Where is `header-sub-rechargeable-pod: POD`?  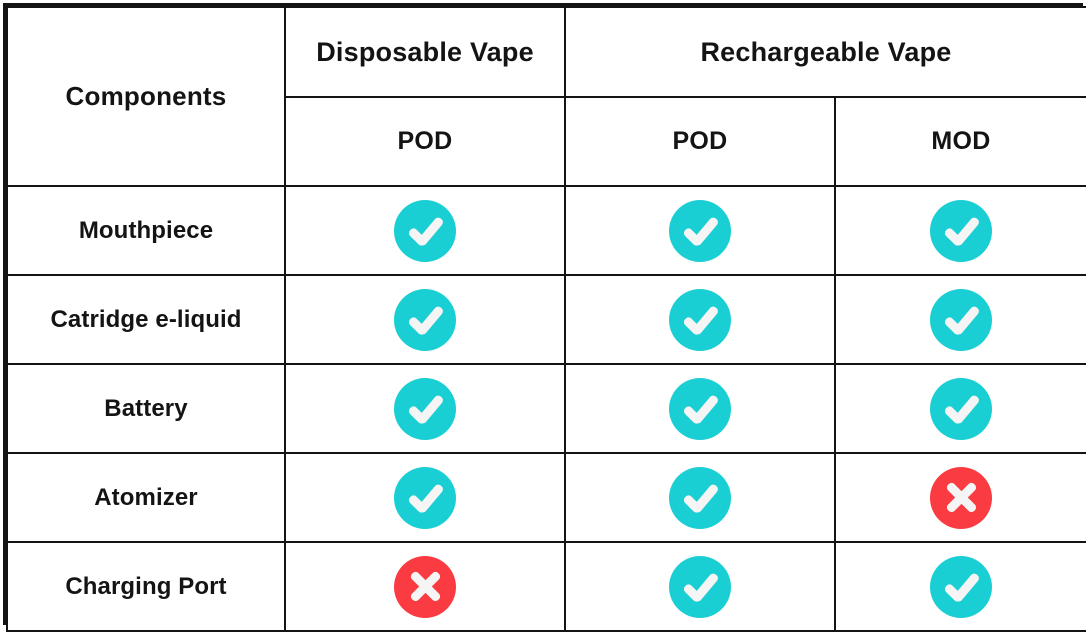 header-sub-rechargeable-pod: POD is located at coordinates (700, 141).